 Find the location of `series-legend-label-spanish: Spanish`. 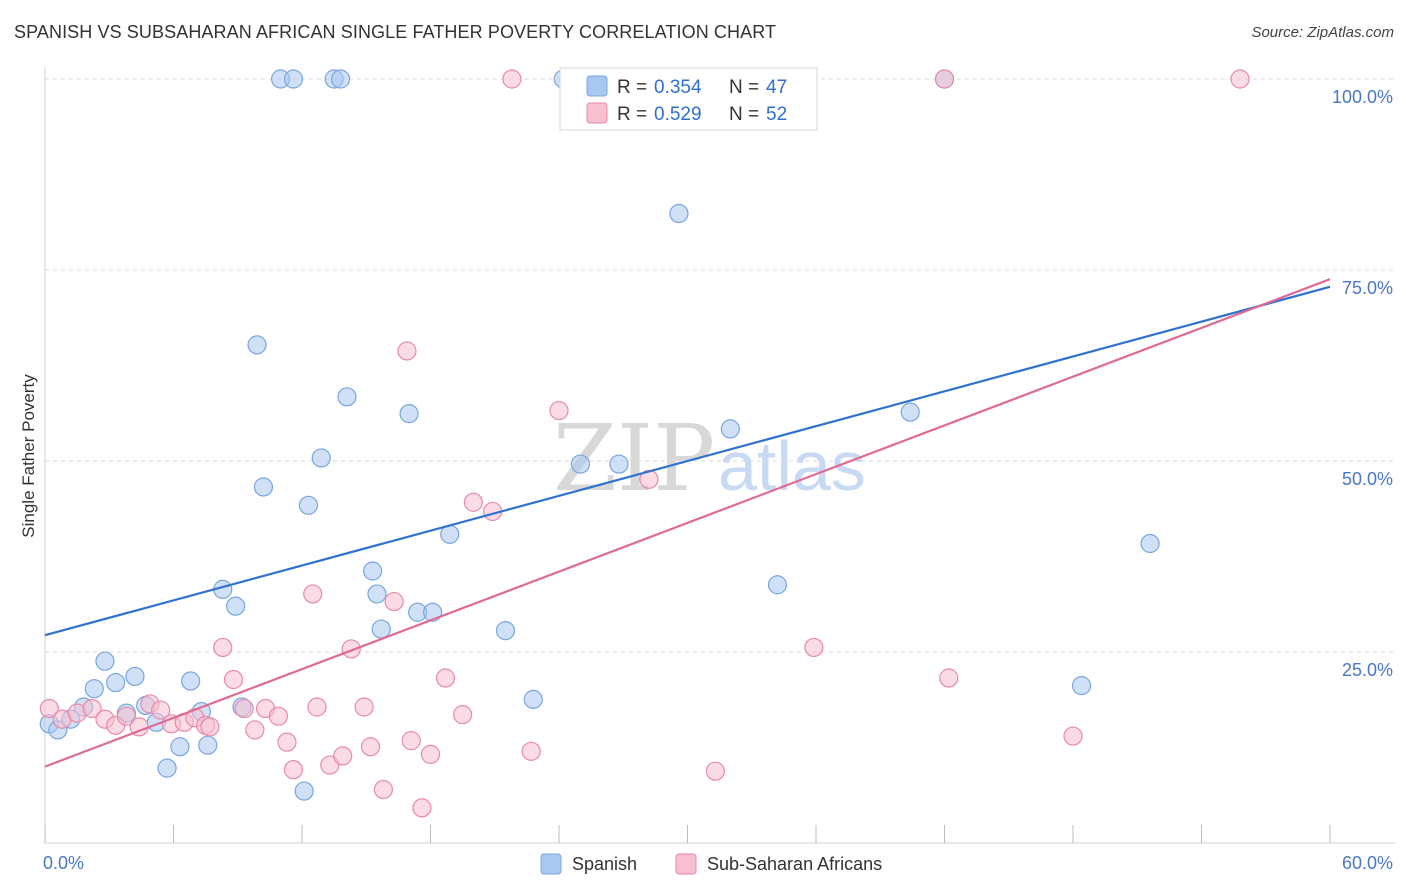

series-legend-label-spanish: Spanish is located at coordinates (604, 864).